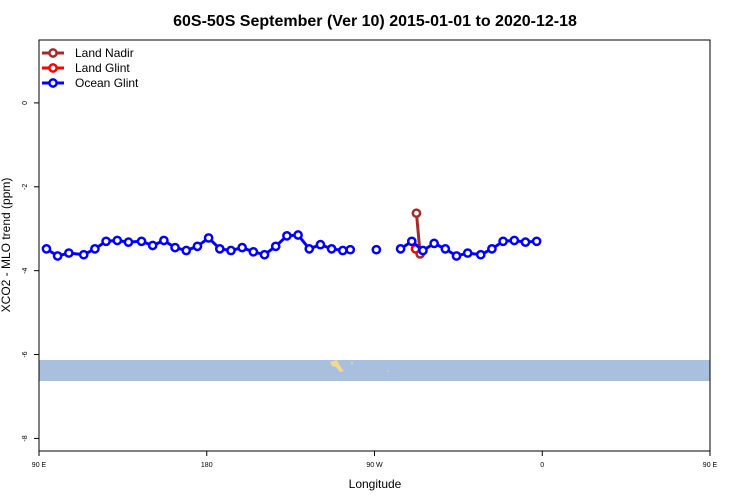  Describe the element at coordinates (375, 460) in the screenshot. I see `x-axis: 90 E 180 90 W 0 90 E` at that location.